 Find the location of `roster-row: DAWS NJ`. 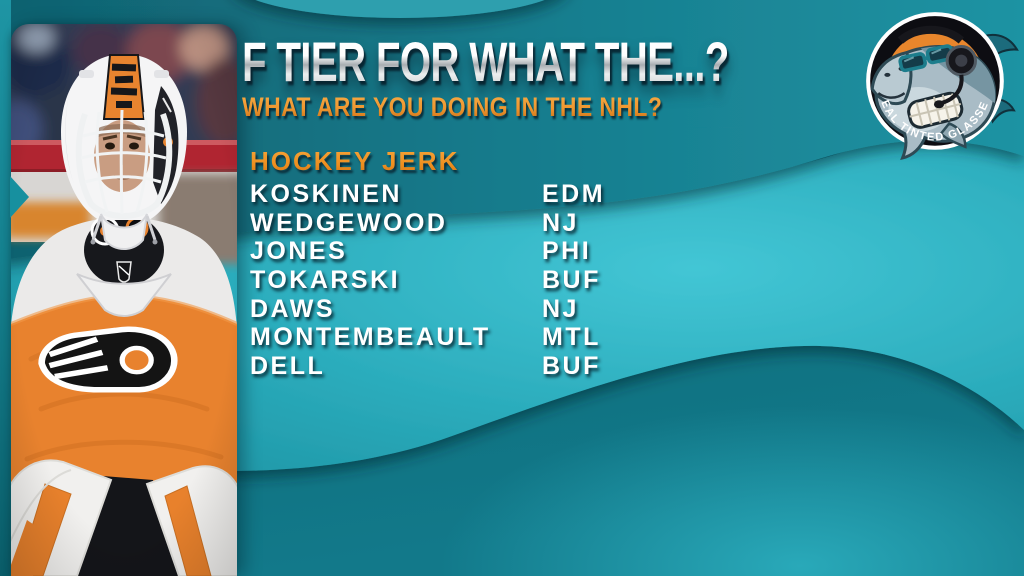

roster-row: DAWS NJ is located at coordinates (427, 309).